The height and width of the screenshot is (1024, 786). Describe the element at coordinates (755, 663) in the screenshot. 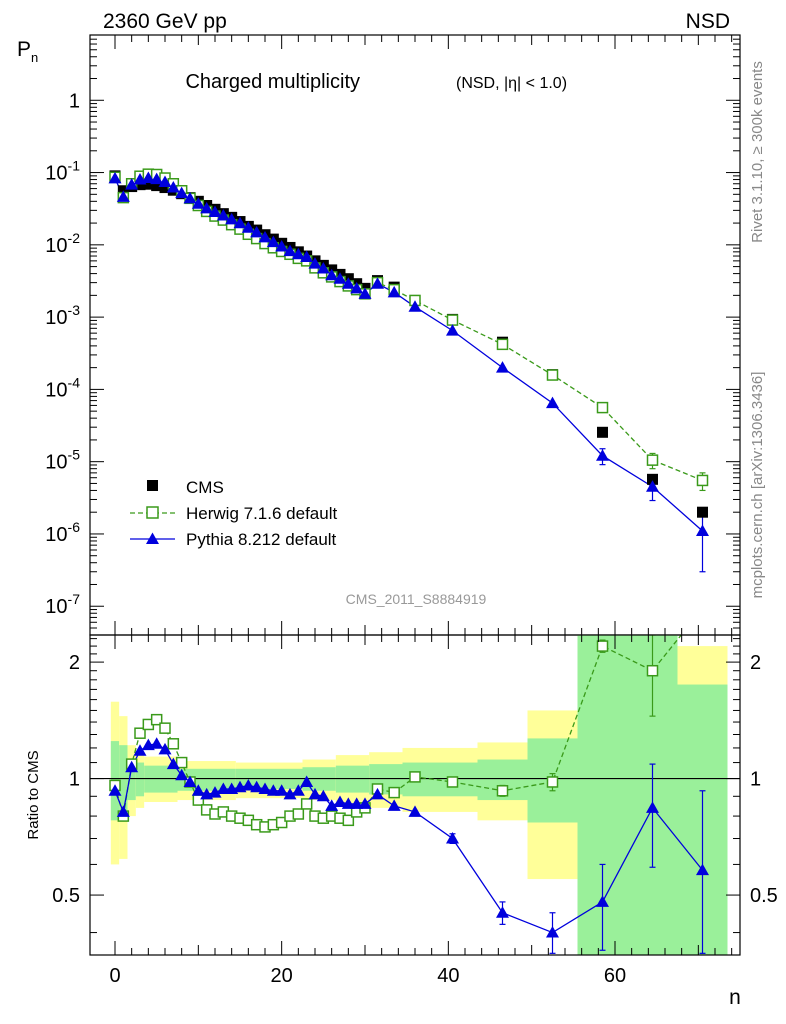

I see `ratio-y-tick-label-right: 2` at that location.